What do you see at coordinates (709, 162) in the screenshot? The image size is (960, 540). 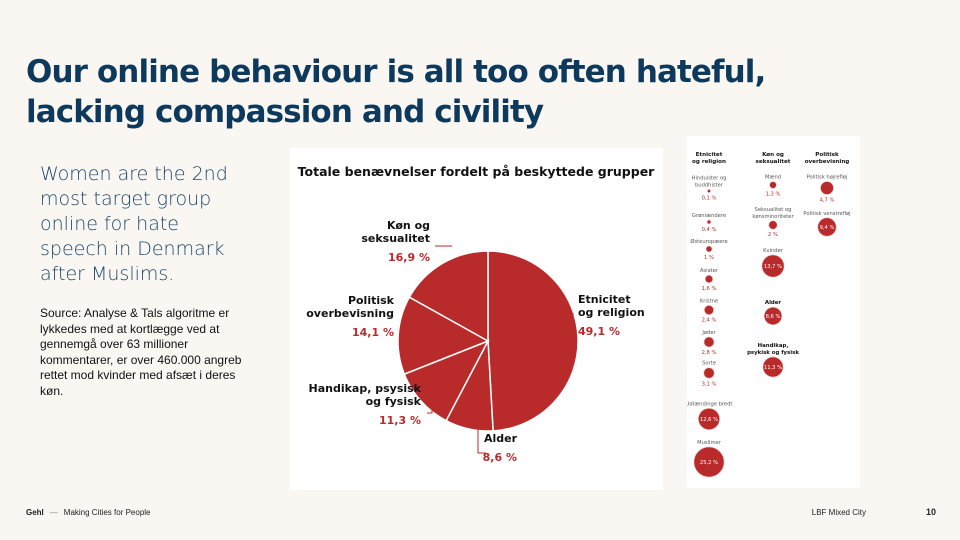 I see `breakdown-column-header: og religion` at bounding box center [709, 162].